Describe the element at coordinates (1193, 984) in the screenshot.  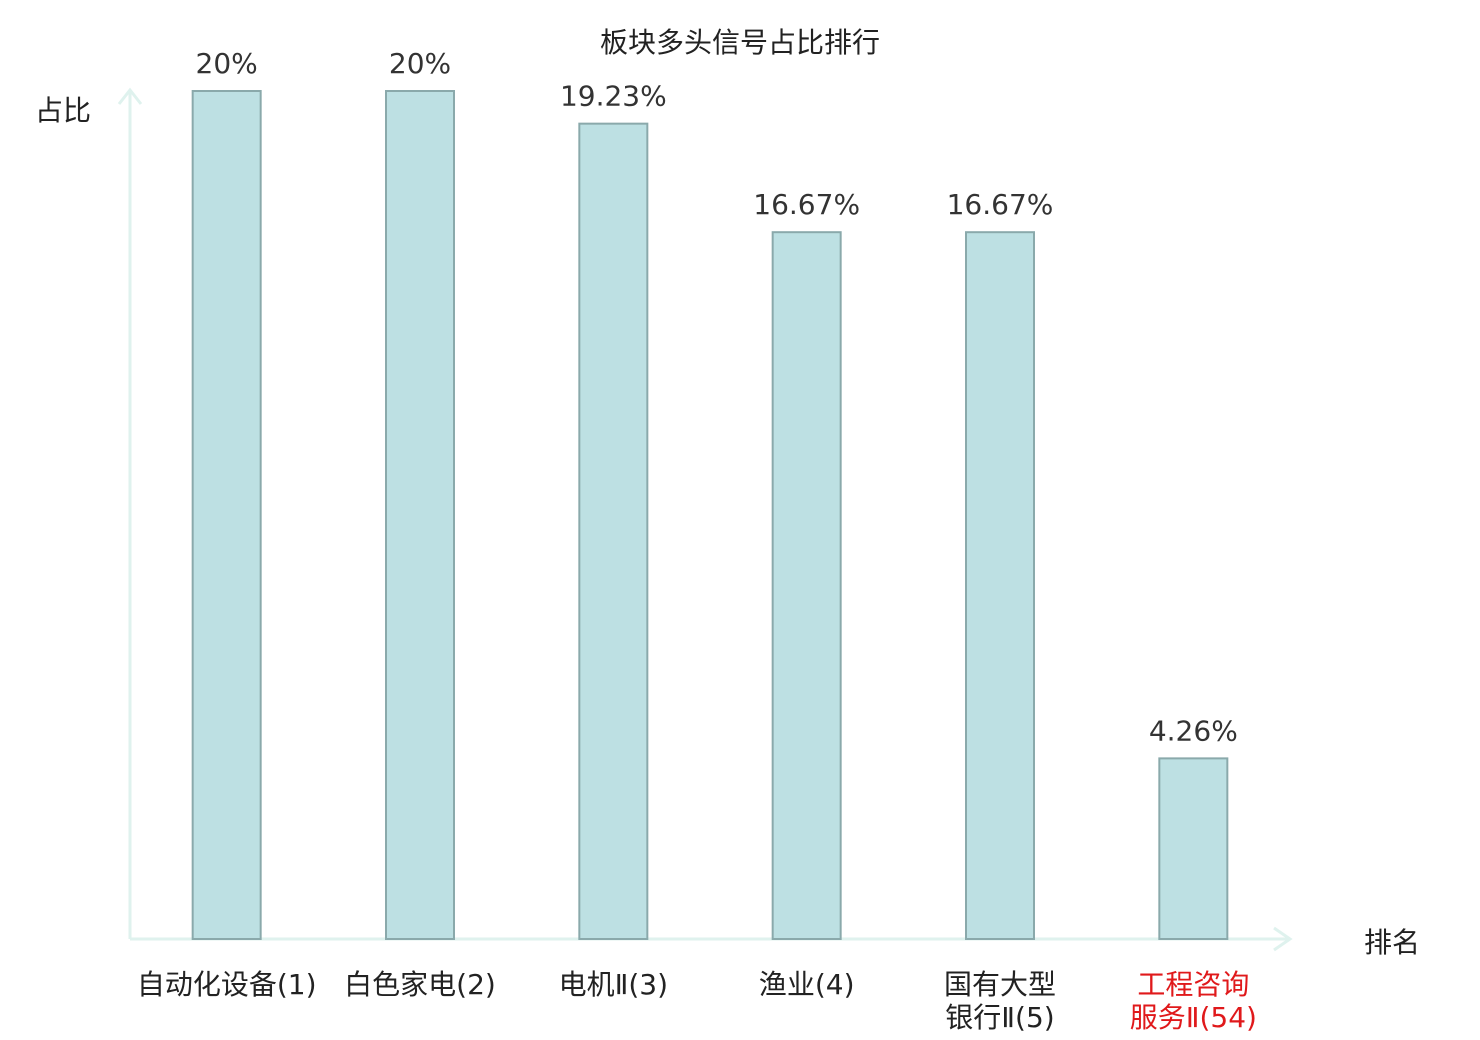
I see `x-tick-label-line: 工程咨询` at that location.